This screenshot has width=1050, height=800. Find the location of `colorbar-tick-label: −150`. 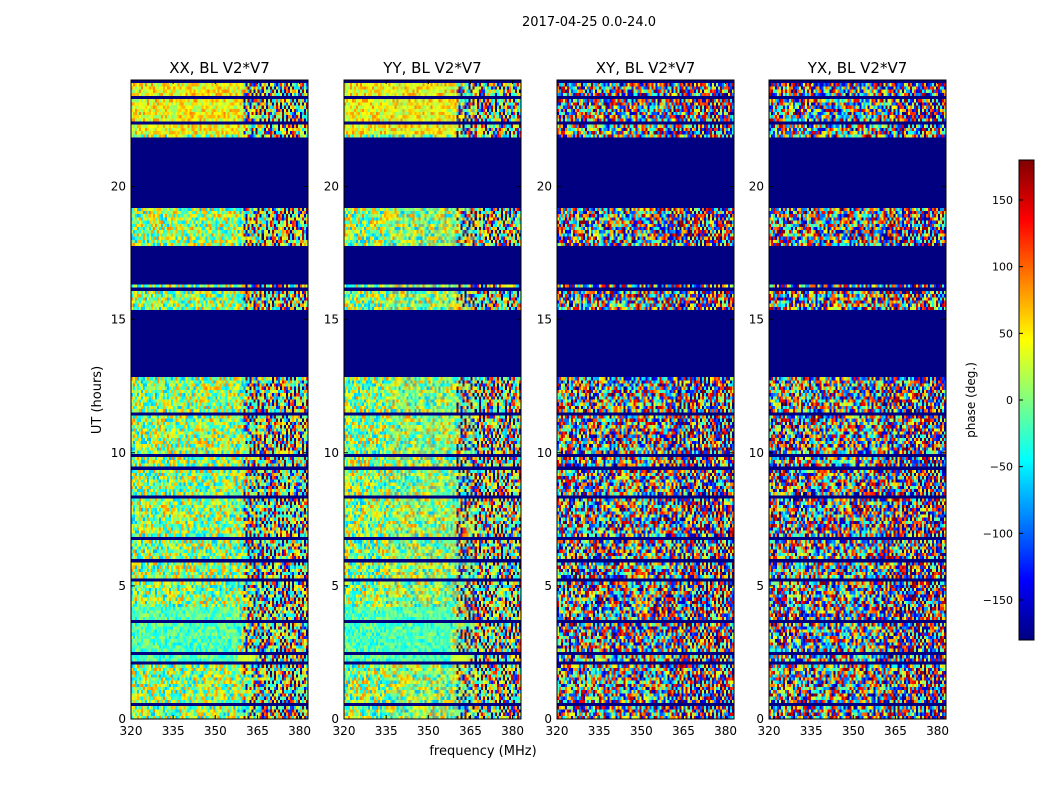

colorbar-tick-label: −150 is located at coordinates (998, 600).